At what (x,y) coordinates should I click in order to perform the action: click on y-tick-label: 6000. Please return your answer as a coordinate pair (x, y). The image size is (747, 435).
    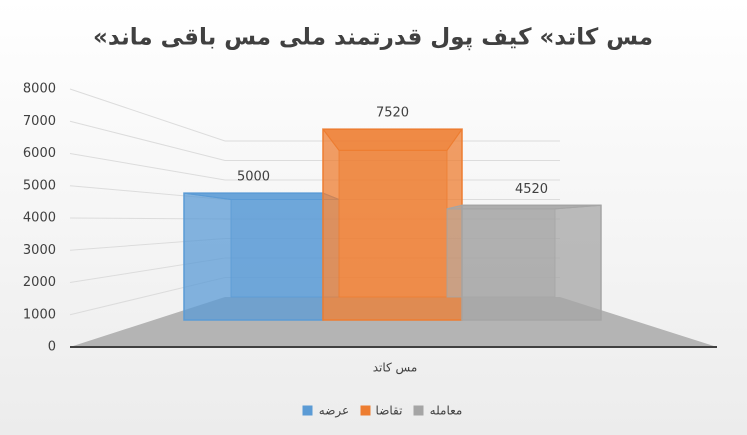
    Looking at the image, I should click on (39, 153).